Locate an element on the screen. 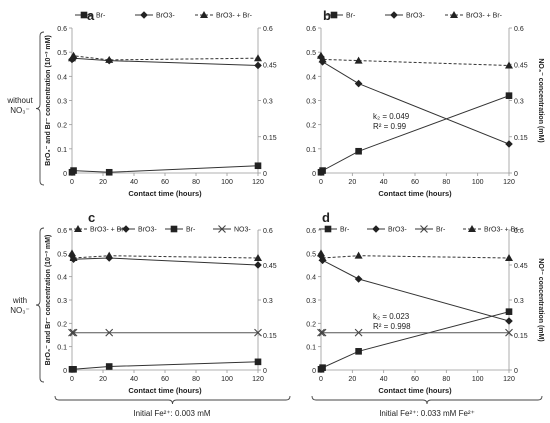 The width and height of the screenshot is (550, 423). bottom-label-left: Initial Fe²⁺: 0.003 mM is located at coordinates (171, 413).